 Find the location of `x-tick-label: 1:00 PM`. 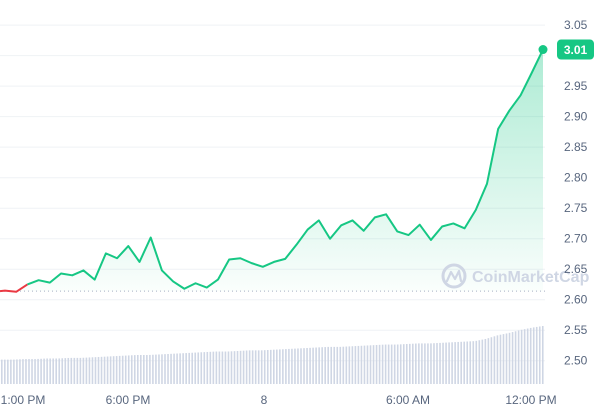

x-tick-label: 1:00 PM is located at coordinates (23, 400).